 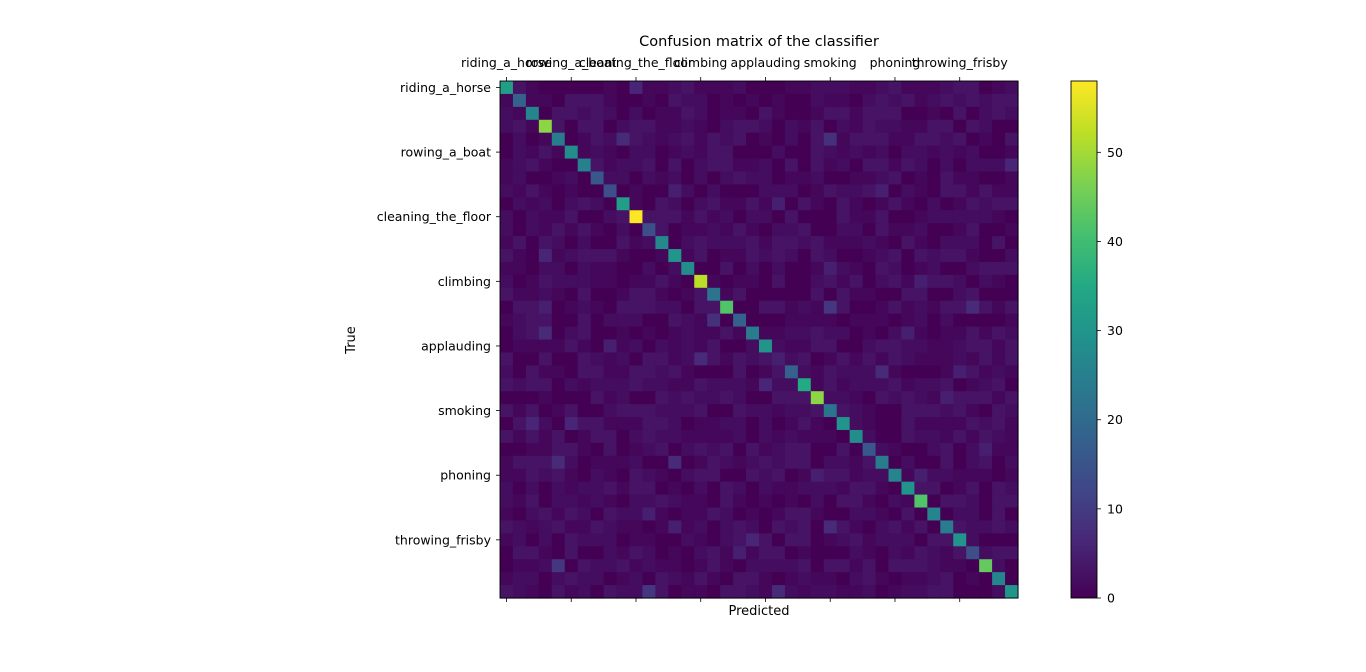 I want to click on colorbar-tick-label: 50, so click(x=1115, y=152).